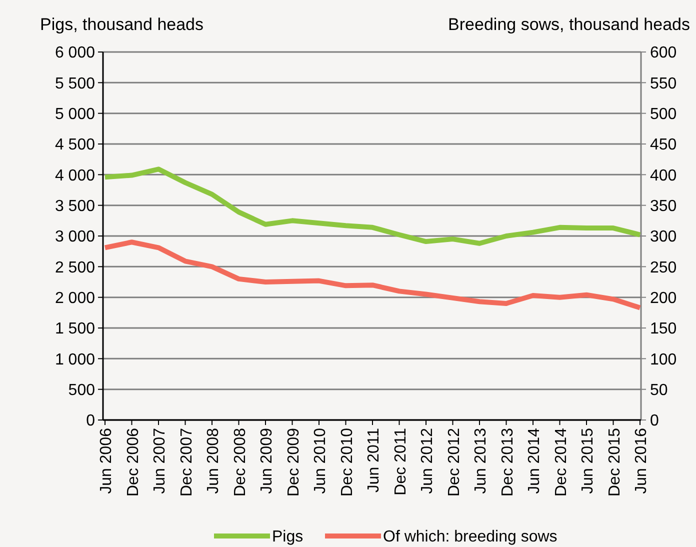 This screenshot has width=696, height=547. I want to click on x-tick-label: Dec 2013, so click(507, 462).